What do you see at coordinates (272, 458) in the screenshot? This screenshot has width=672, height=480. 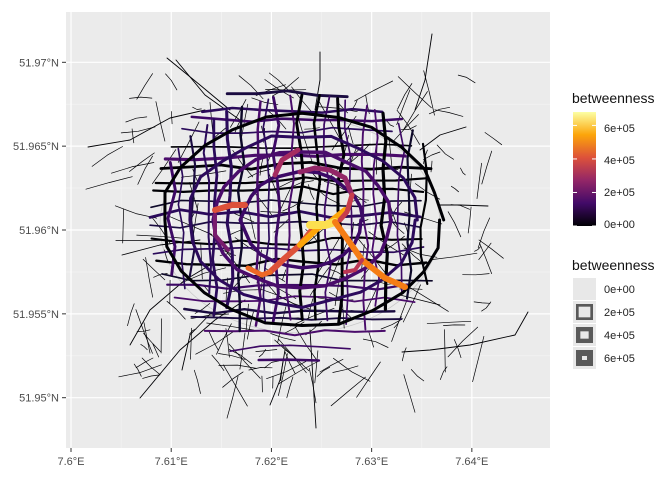 I see `x-axis: 7.6°E 7.61°E 7.62°E 7.63°E 7.64°E` at bounding box center [272, 458].